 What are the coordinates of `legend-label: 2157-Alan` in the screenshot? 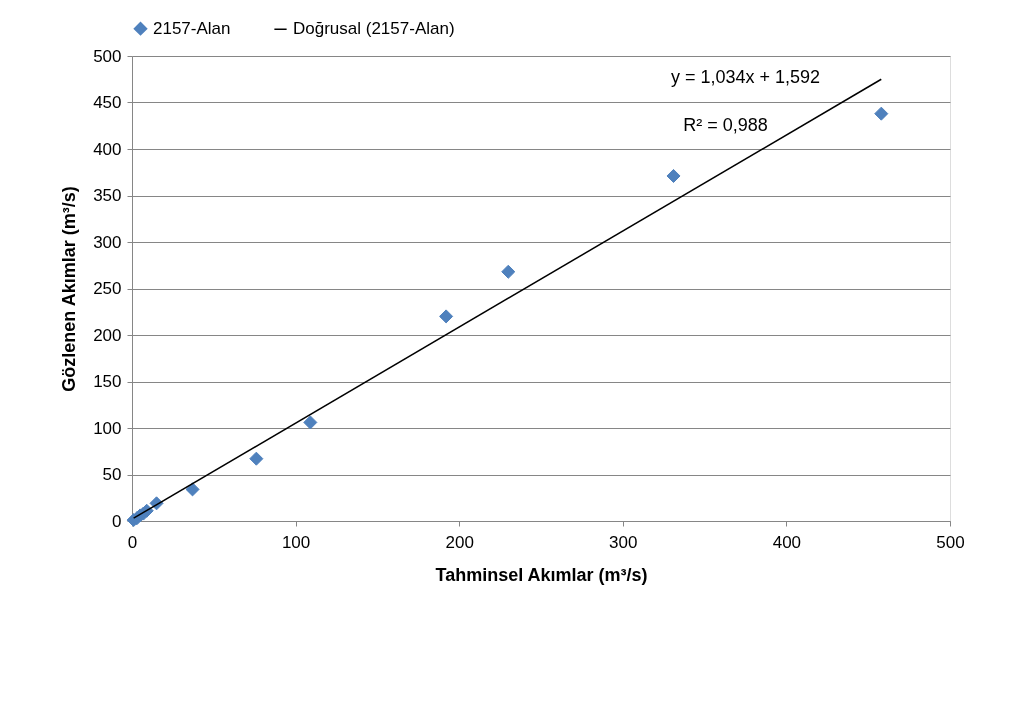 It's located at (192, 28).